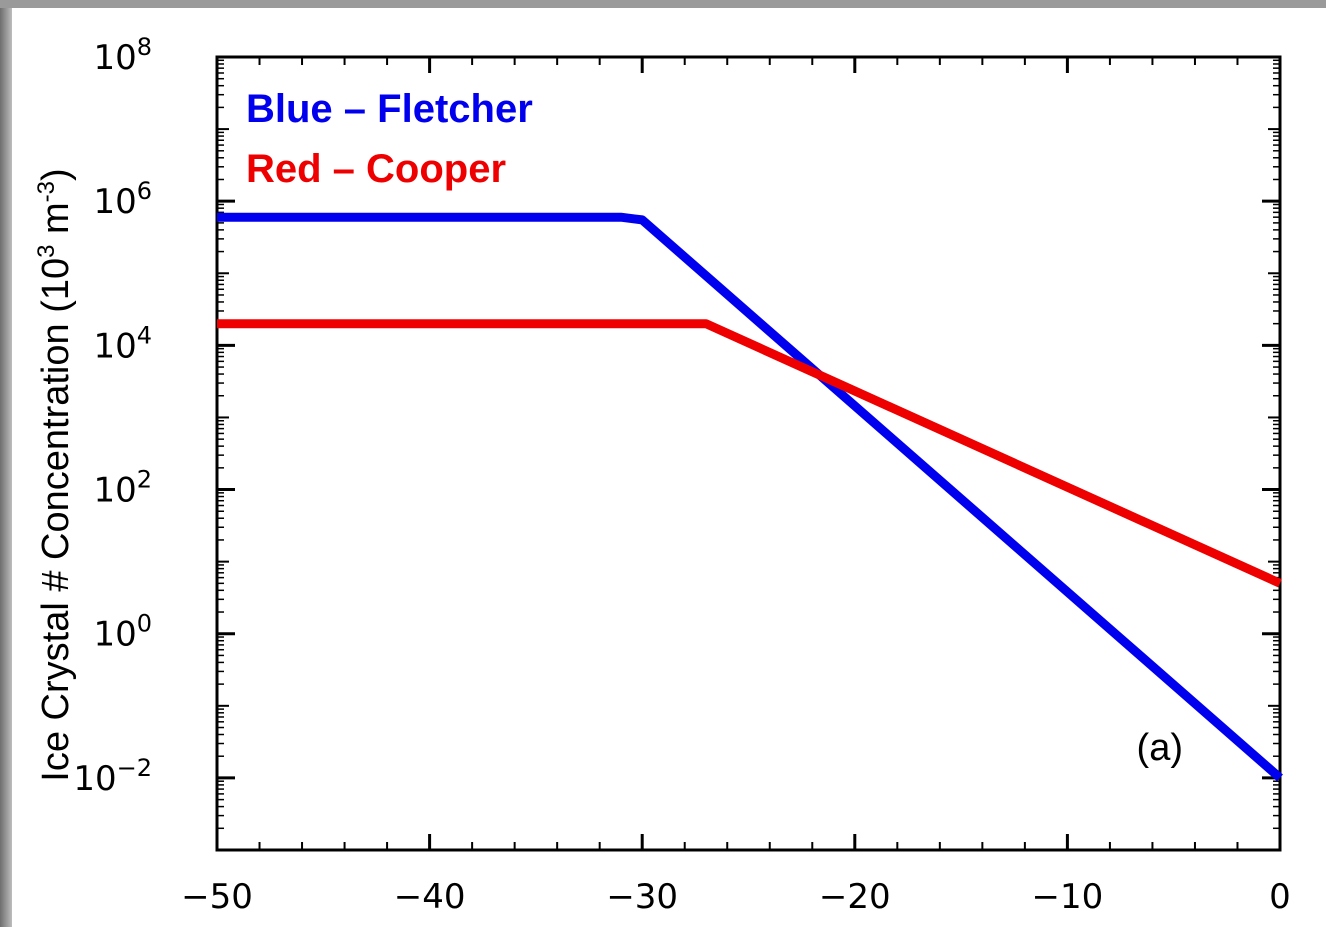  Describe the element at coordinates (642, 897) in the screenshot. I see `x-tick-label: −30` at that location.